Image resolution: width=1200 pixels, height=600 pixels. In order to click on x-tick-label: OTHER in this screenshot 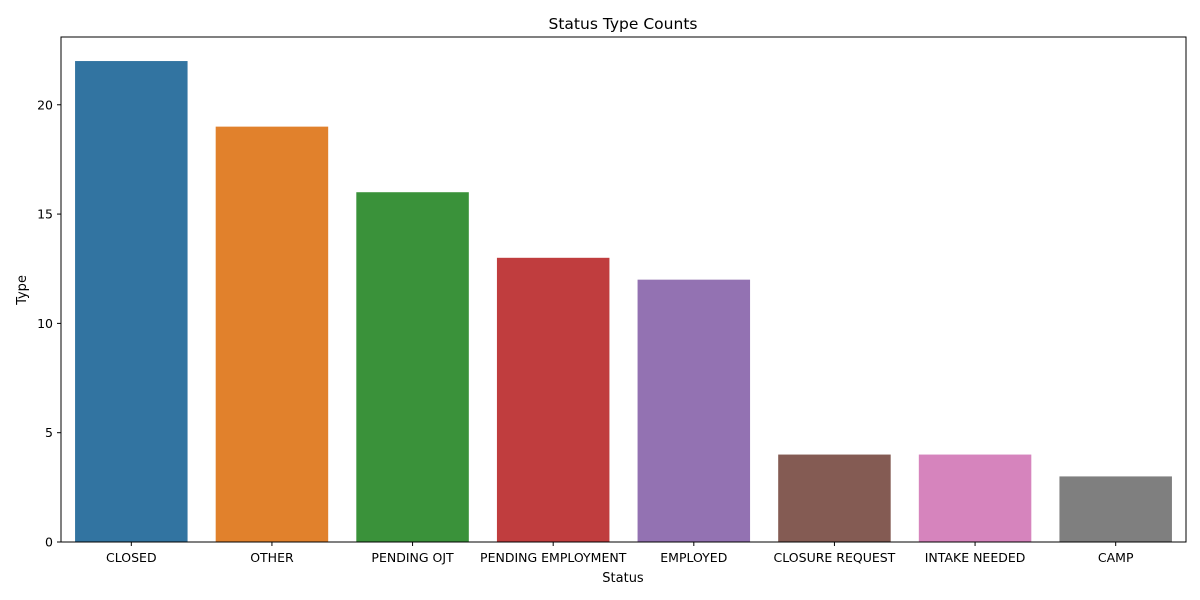, I will do `click(272, 557)`.